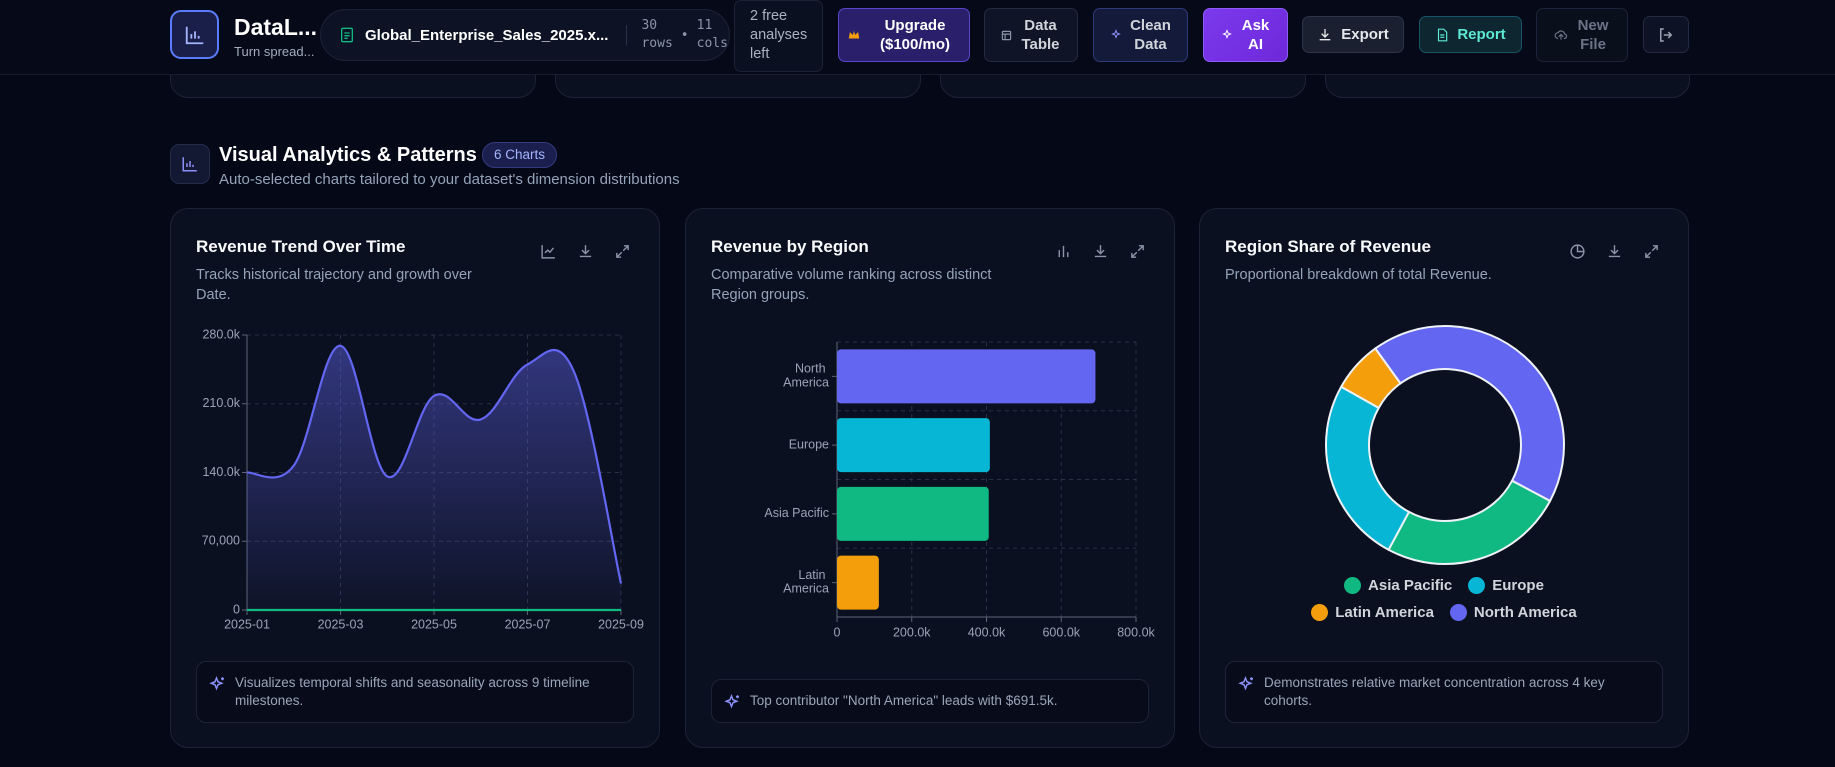 The image size is (1835, 767). Describe the element at coordinates (520, 155) in the screenshot. I see `section-badge: 6 Charts` at that location.